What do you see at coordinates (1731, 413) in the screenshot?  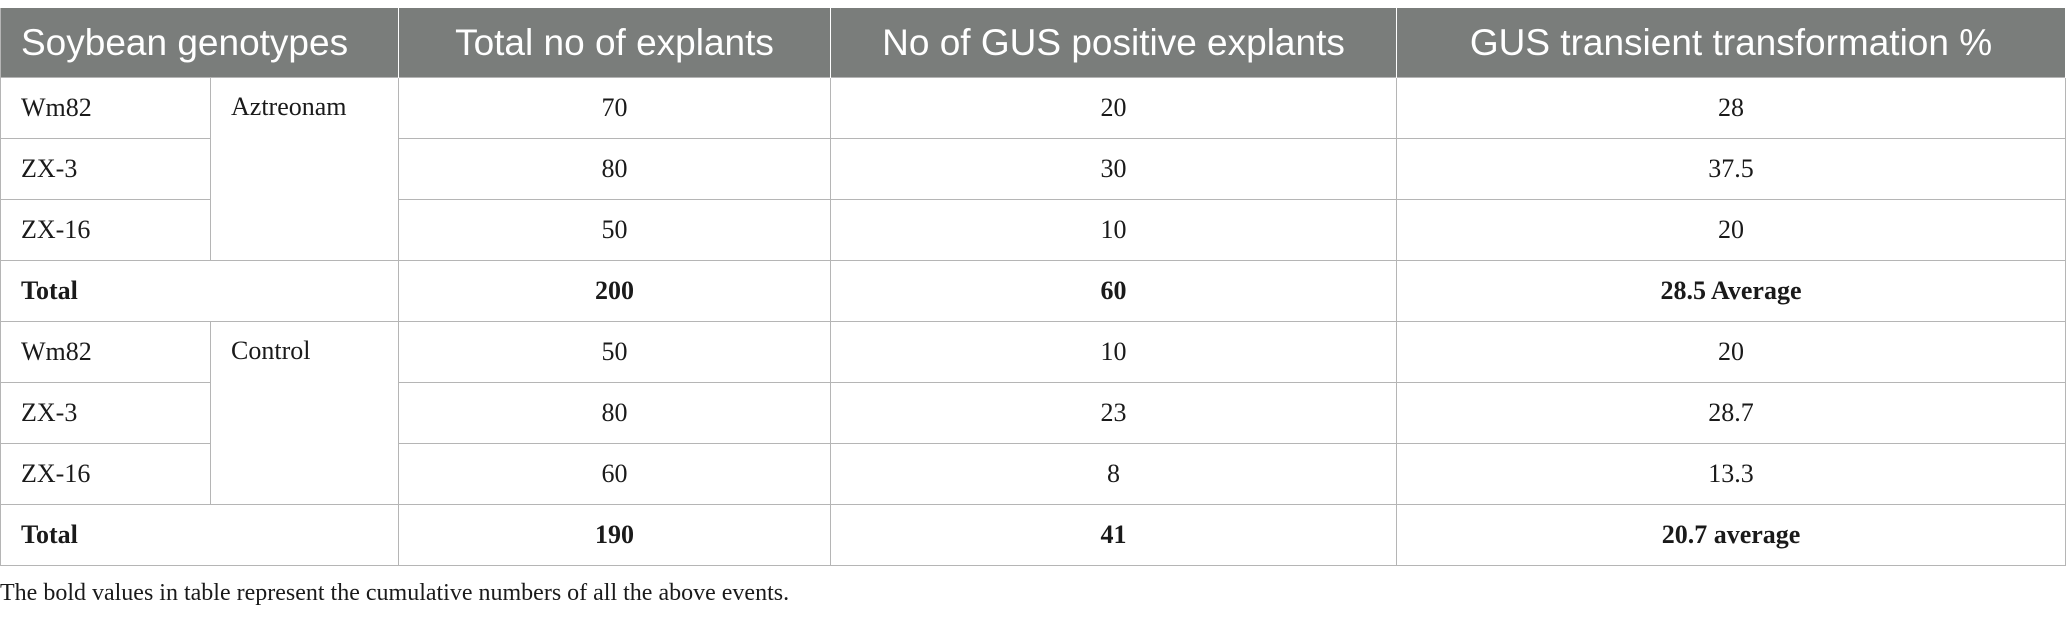 I see `percent-cell: 28.7` at bounding box center [1731, 413].